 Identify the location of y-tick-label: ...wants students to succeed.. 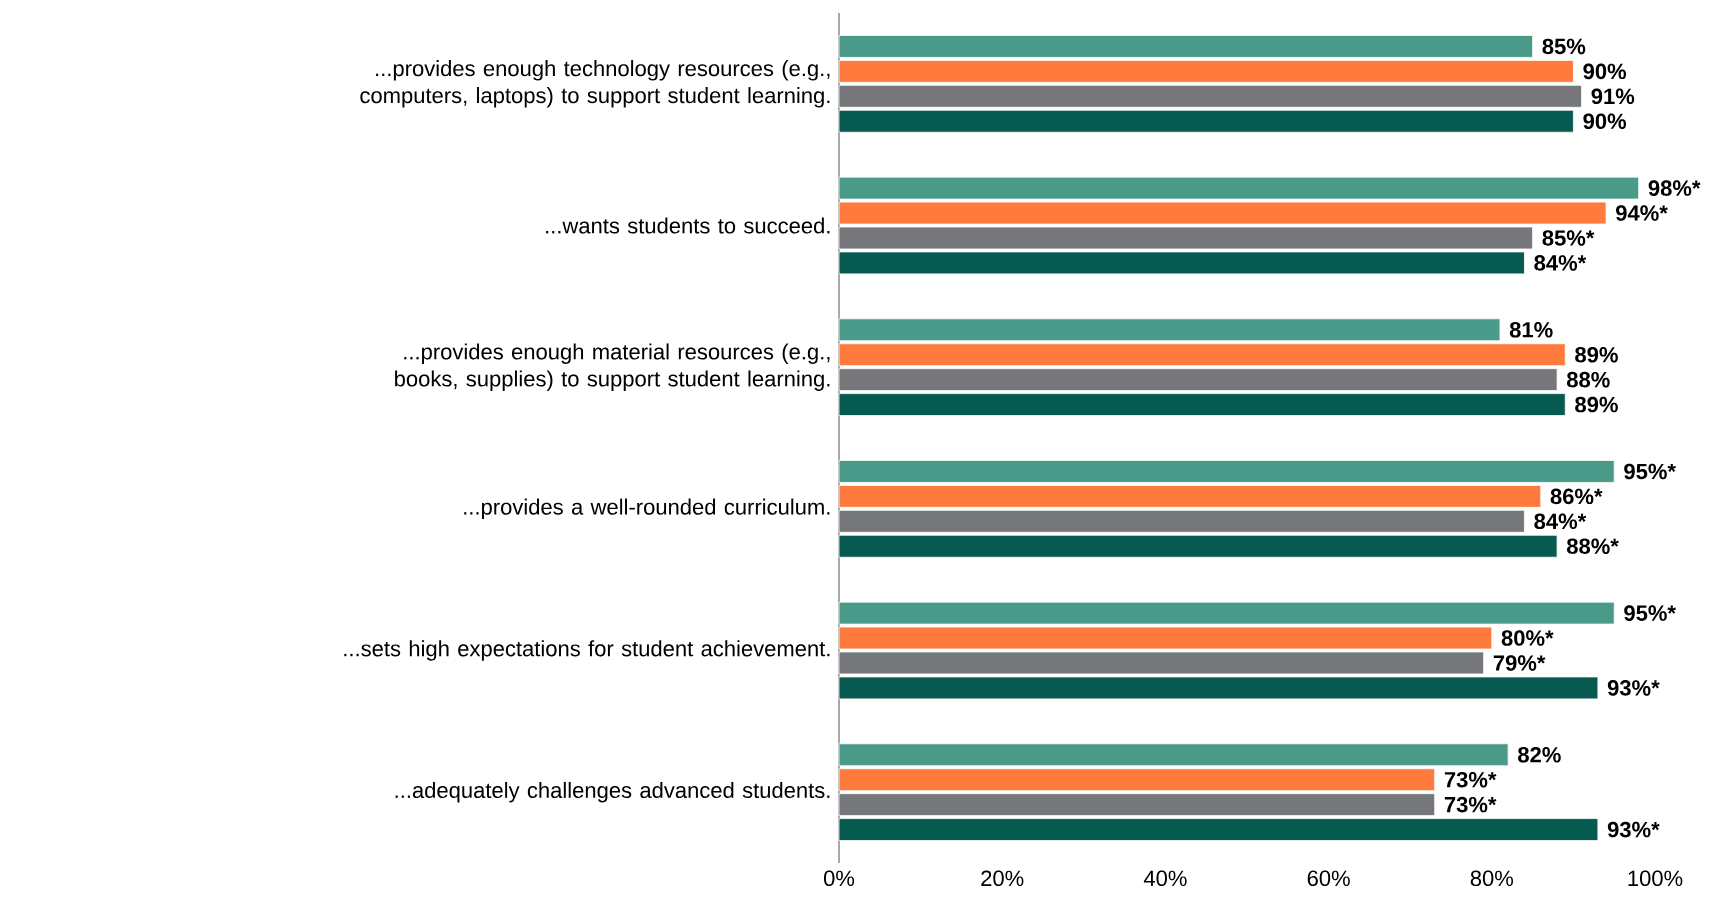
(688, 225).